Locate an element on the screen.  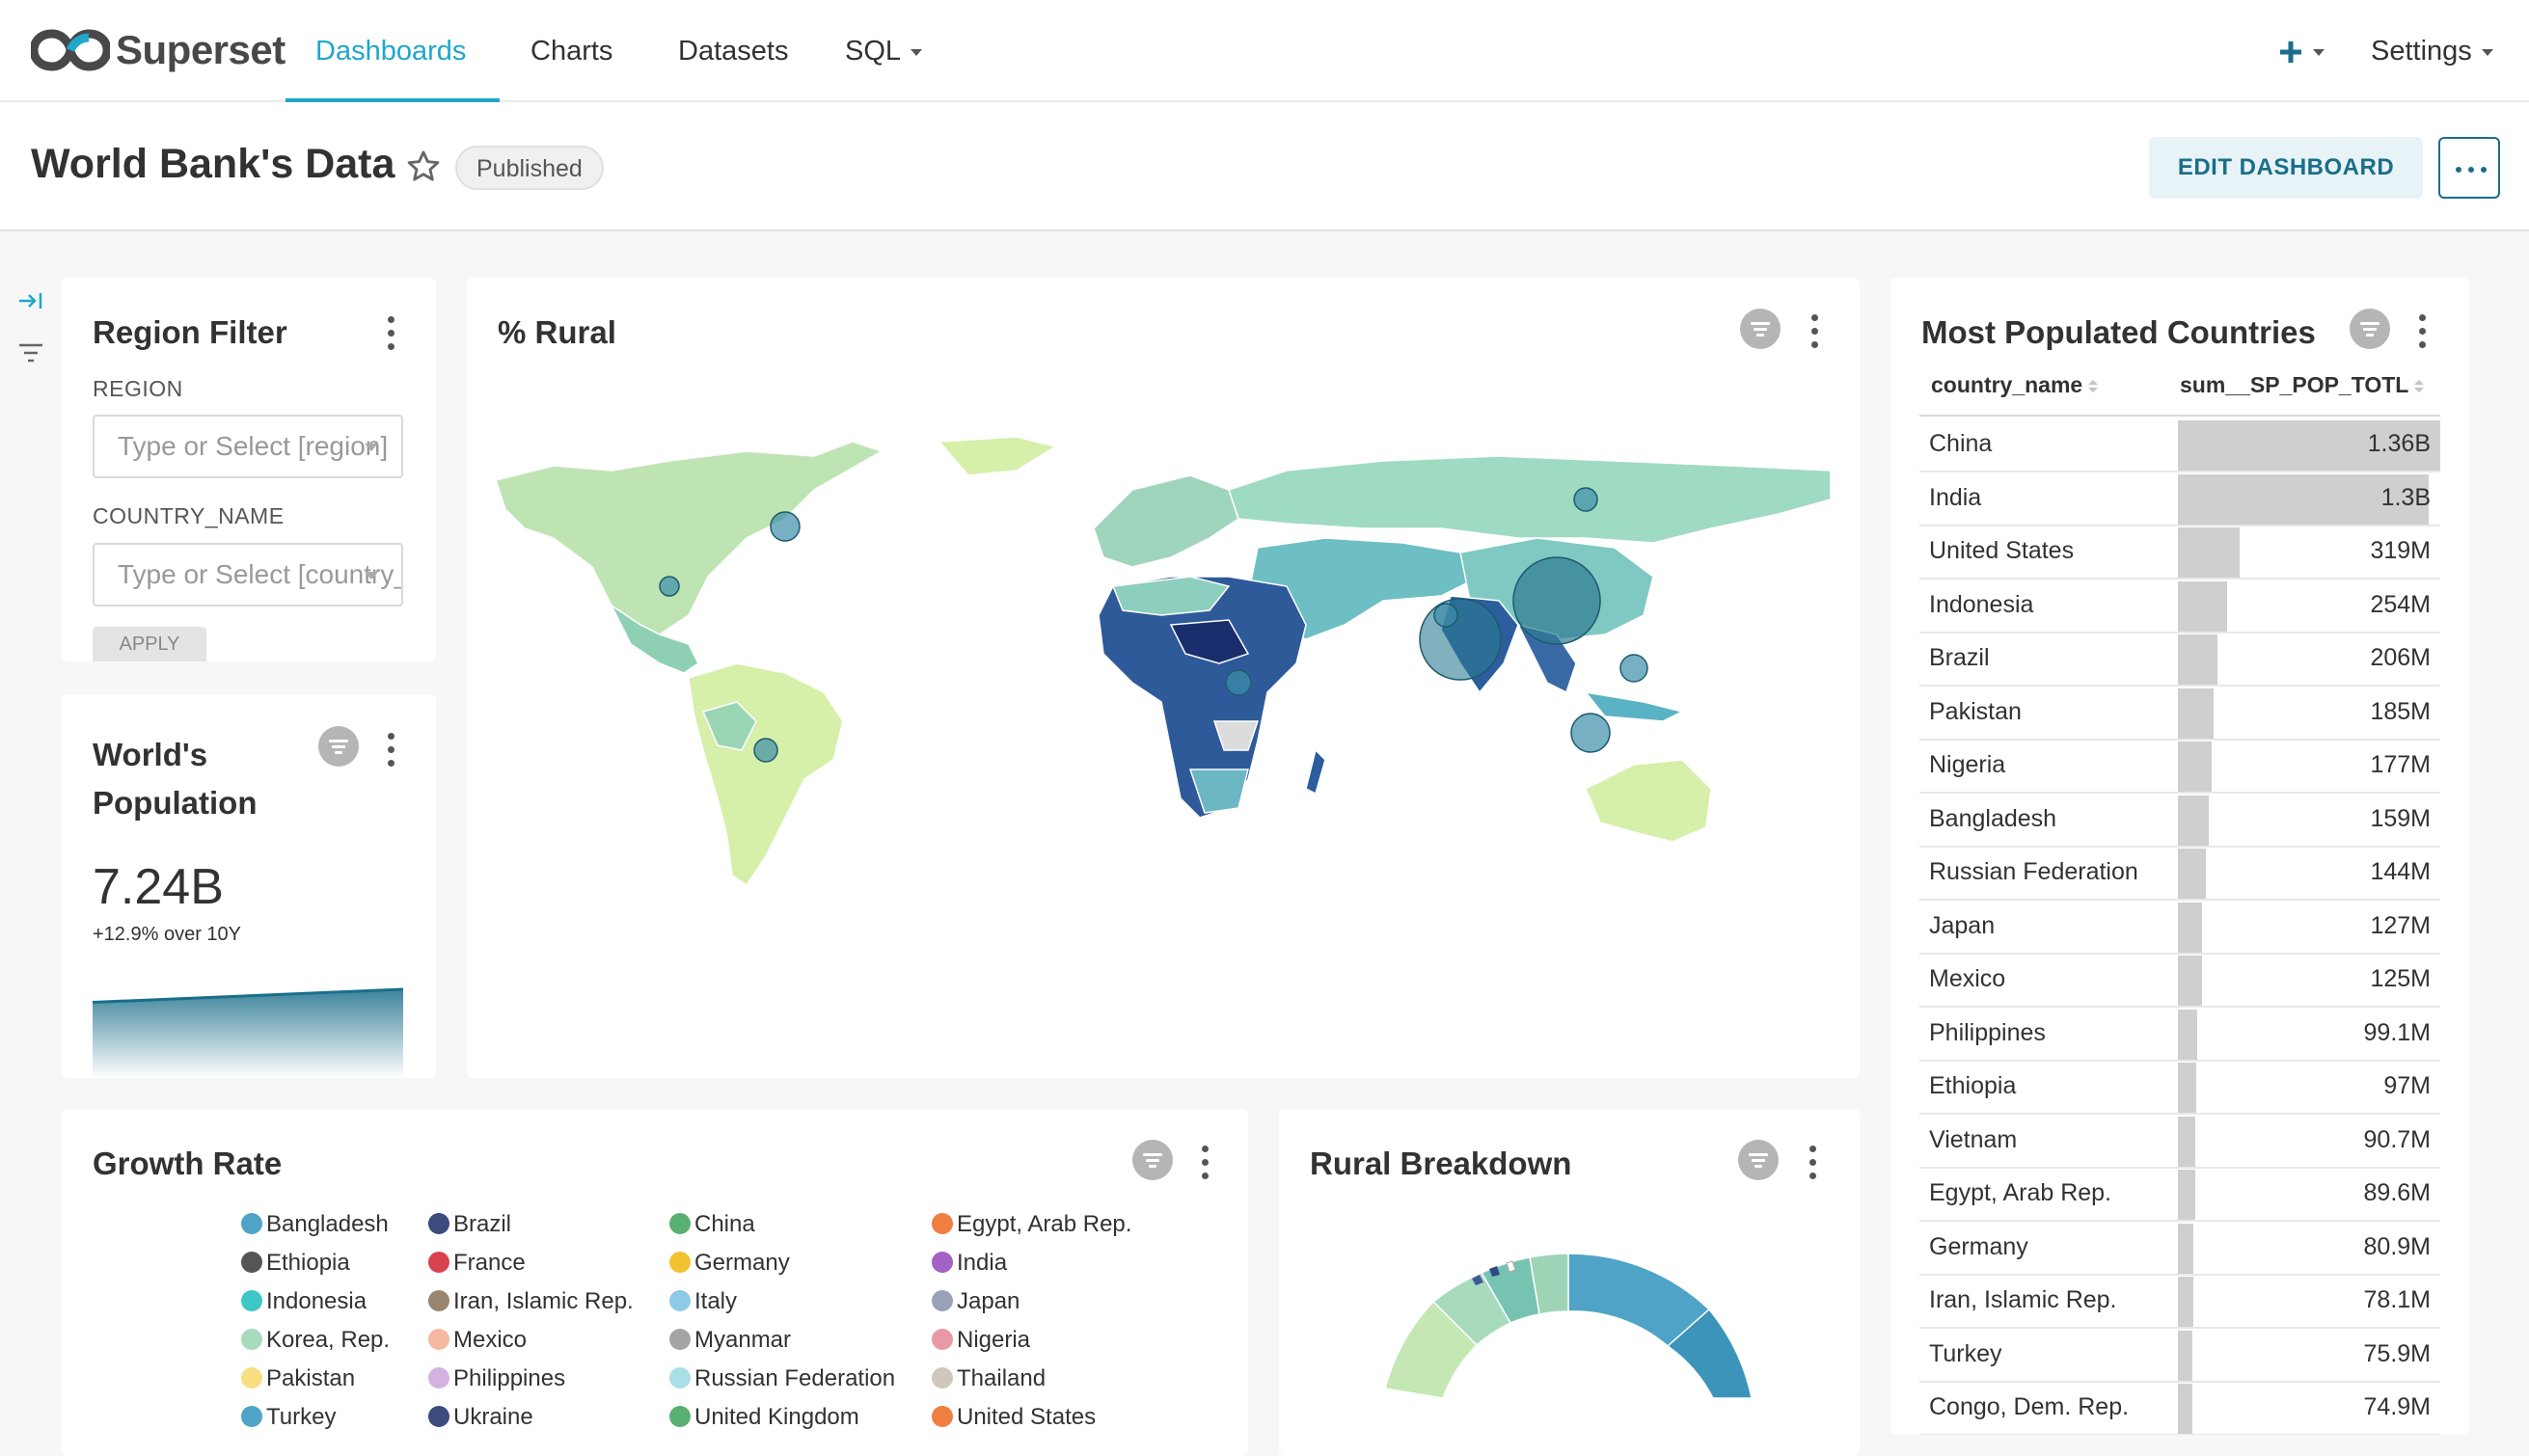
russia is located at coordinates (1529, 500).